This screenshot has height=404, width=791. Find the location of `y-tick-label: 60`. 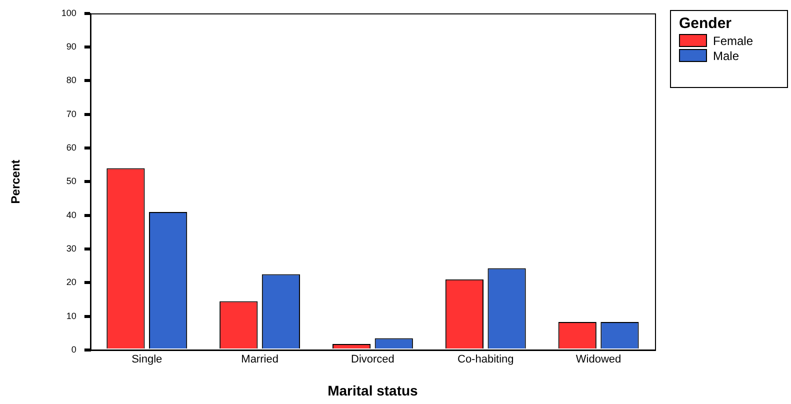

y-tick-label: 60 is located at coordinates (71, 147).